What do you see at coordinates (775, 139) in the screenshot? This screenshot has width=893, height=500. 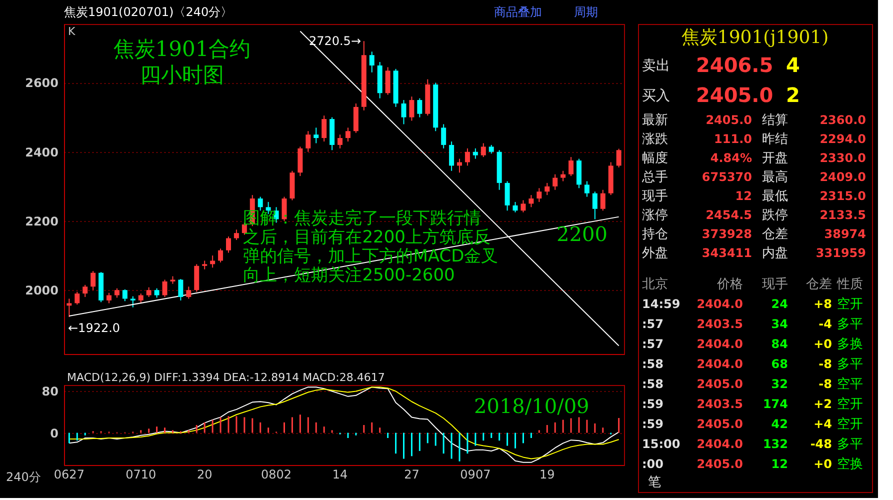 I see `text: 昨结` at bounding box center [775, 139].